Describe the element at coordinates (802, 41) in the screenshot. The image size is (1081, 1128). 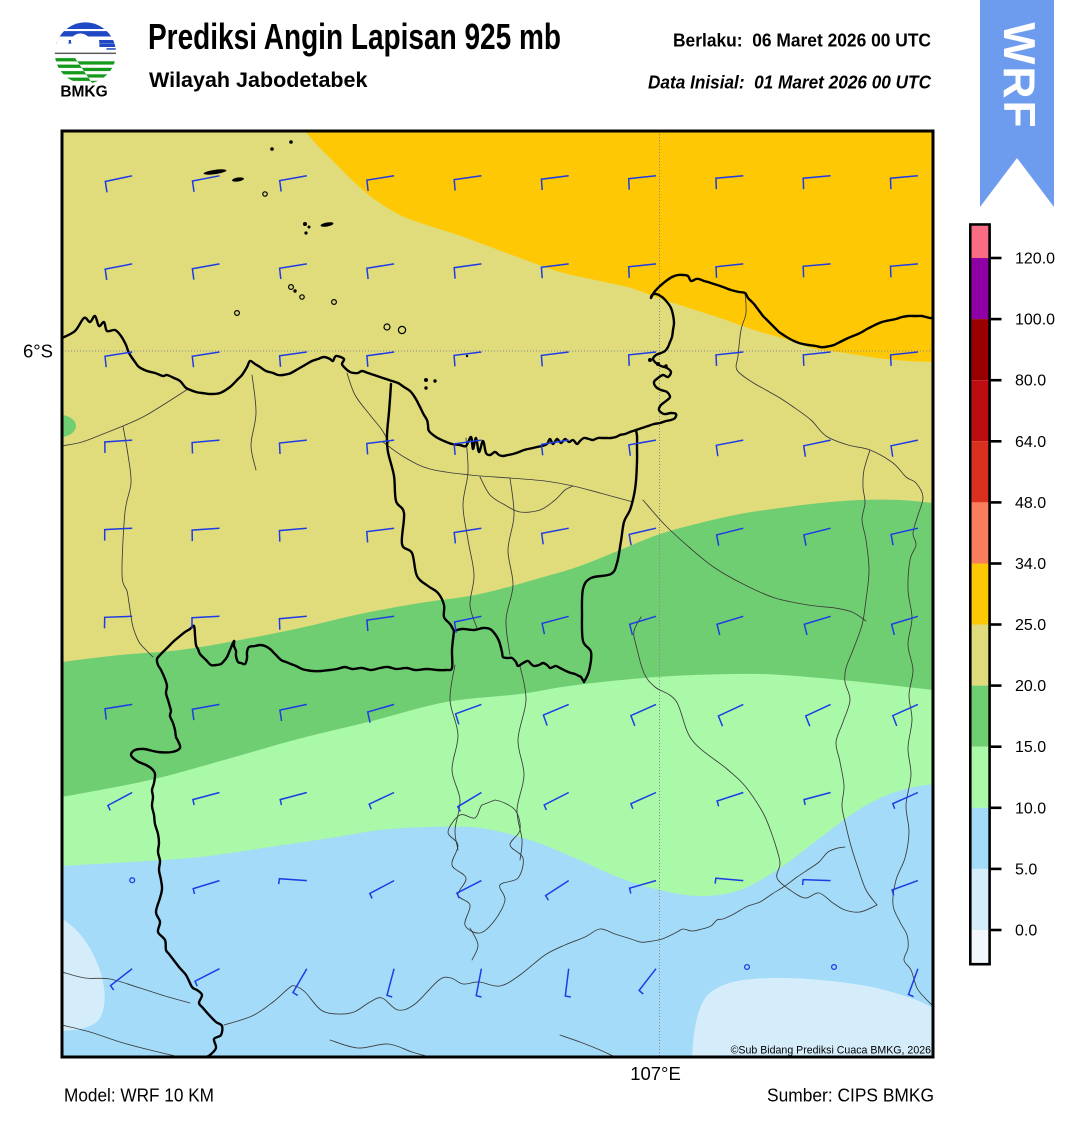
I see `svg-text: Berlaku: 06 Maret 2026 00 UTC` at that location.